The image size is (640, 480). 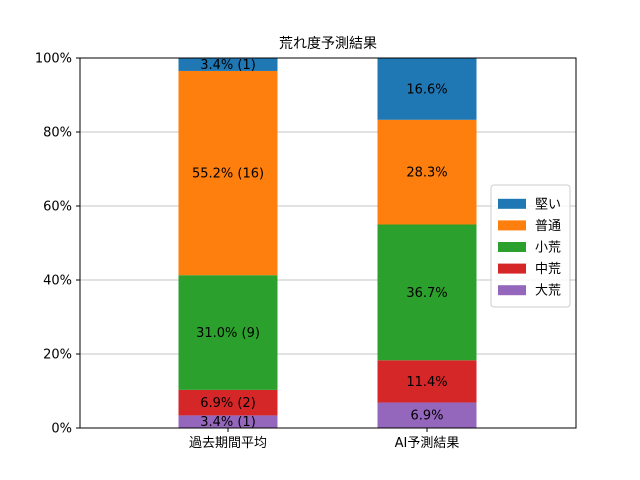 What do you see at coordinates (57, 133) in the screenshot?
I see `y-tick-label: 80%` at bounding box center [57, 133].